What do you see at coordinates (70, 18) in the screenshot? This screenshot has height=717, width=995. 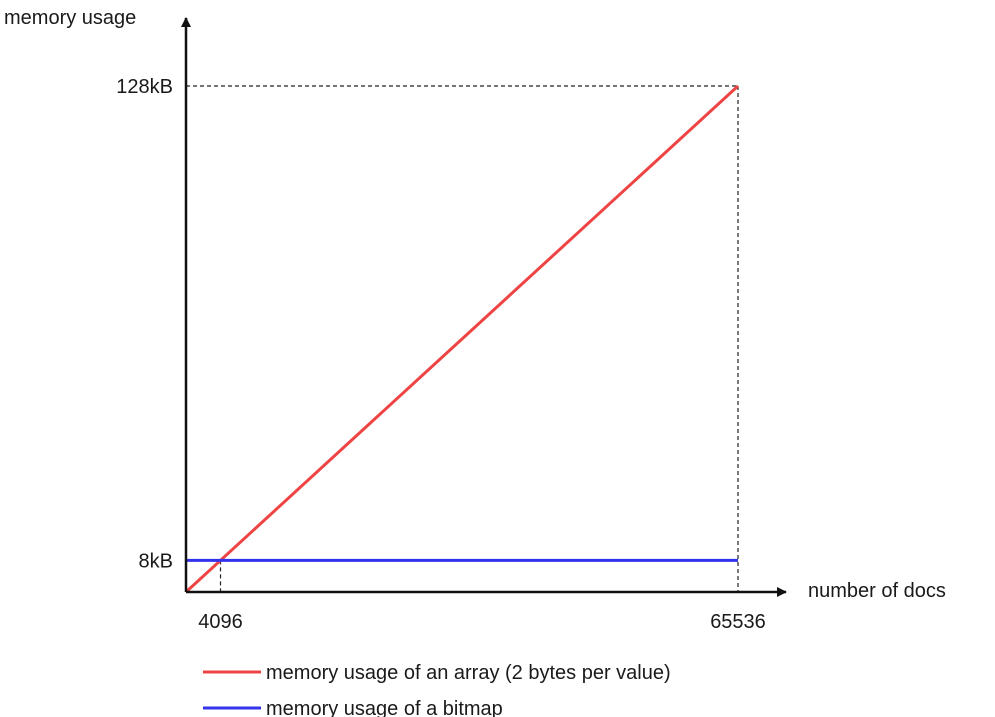 I see `y-axis-label: memory usage` at bounding box center [70, 18].